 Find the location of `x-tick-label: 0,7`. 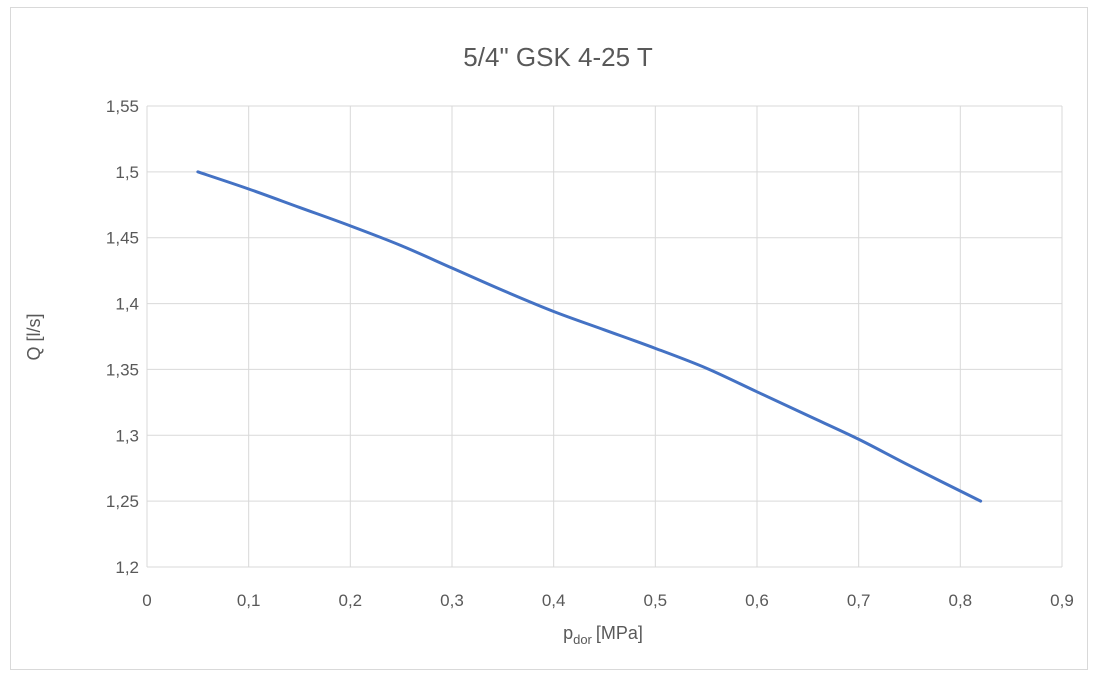

x-tick-label: 0,7 is located at coordinates (859, 600).